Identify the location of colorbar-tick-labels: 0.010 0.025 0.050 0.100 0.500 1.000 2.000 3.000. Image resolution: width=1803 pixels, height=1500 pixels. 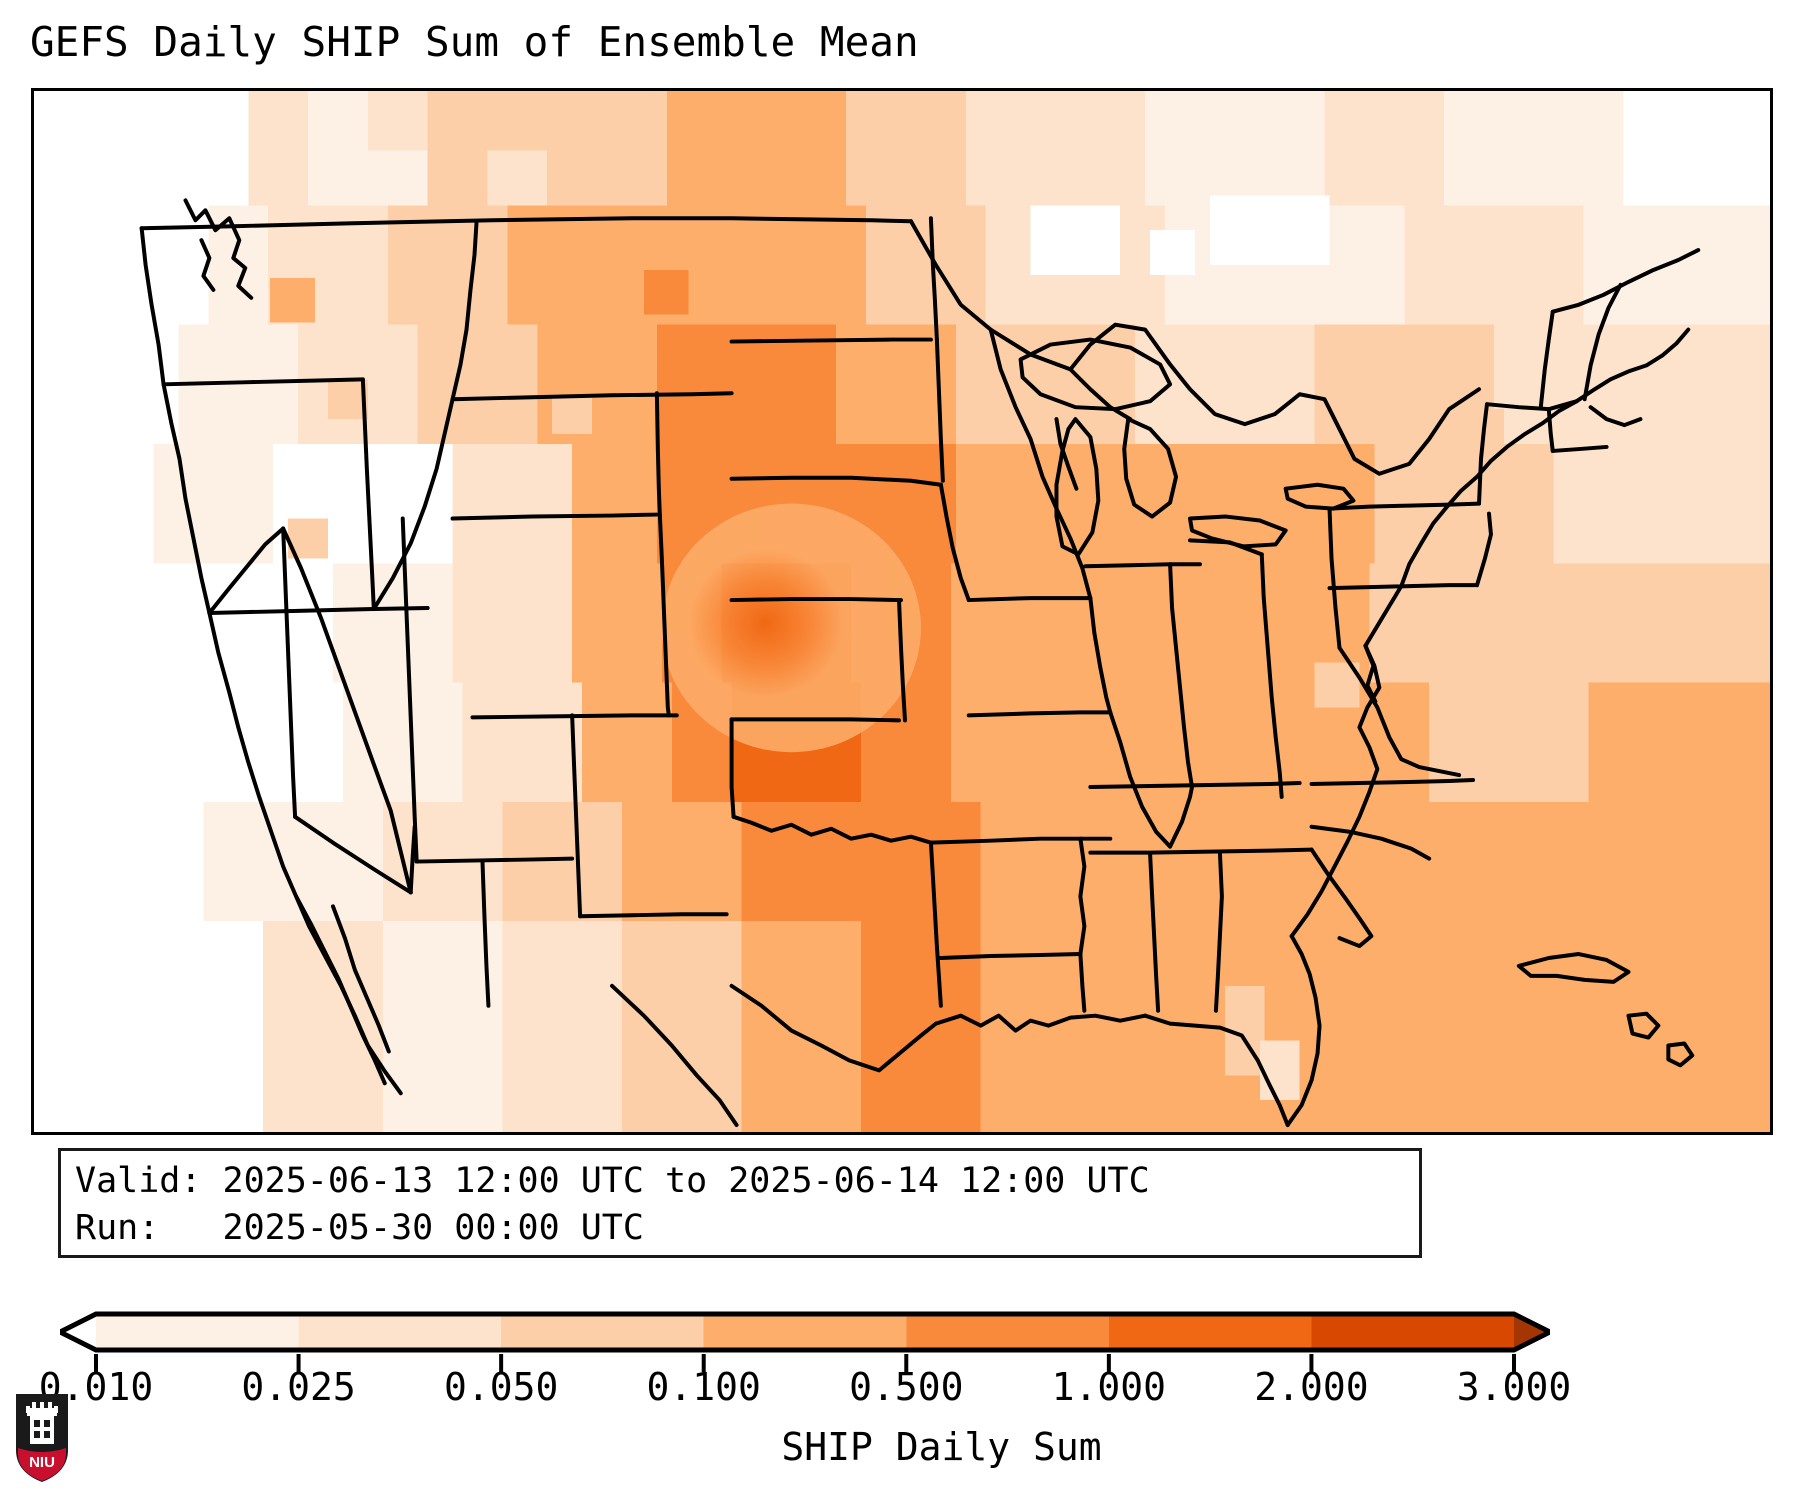
(901, 1389).